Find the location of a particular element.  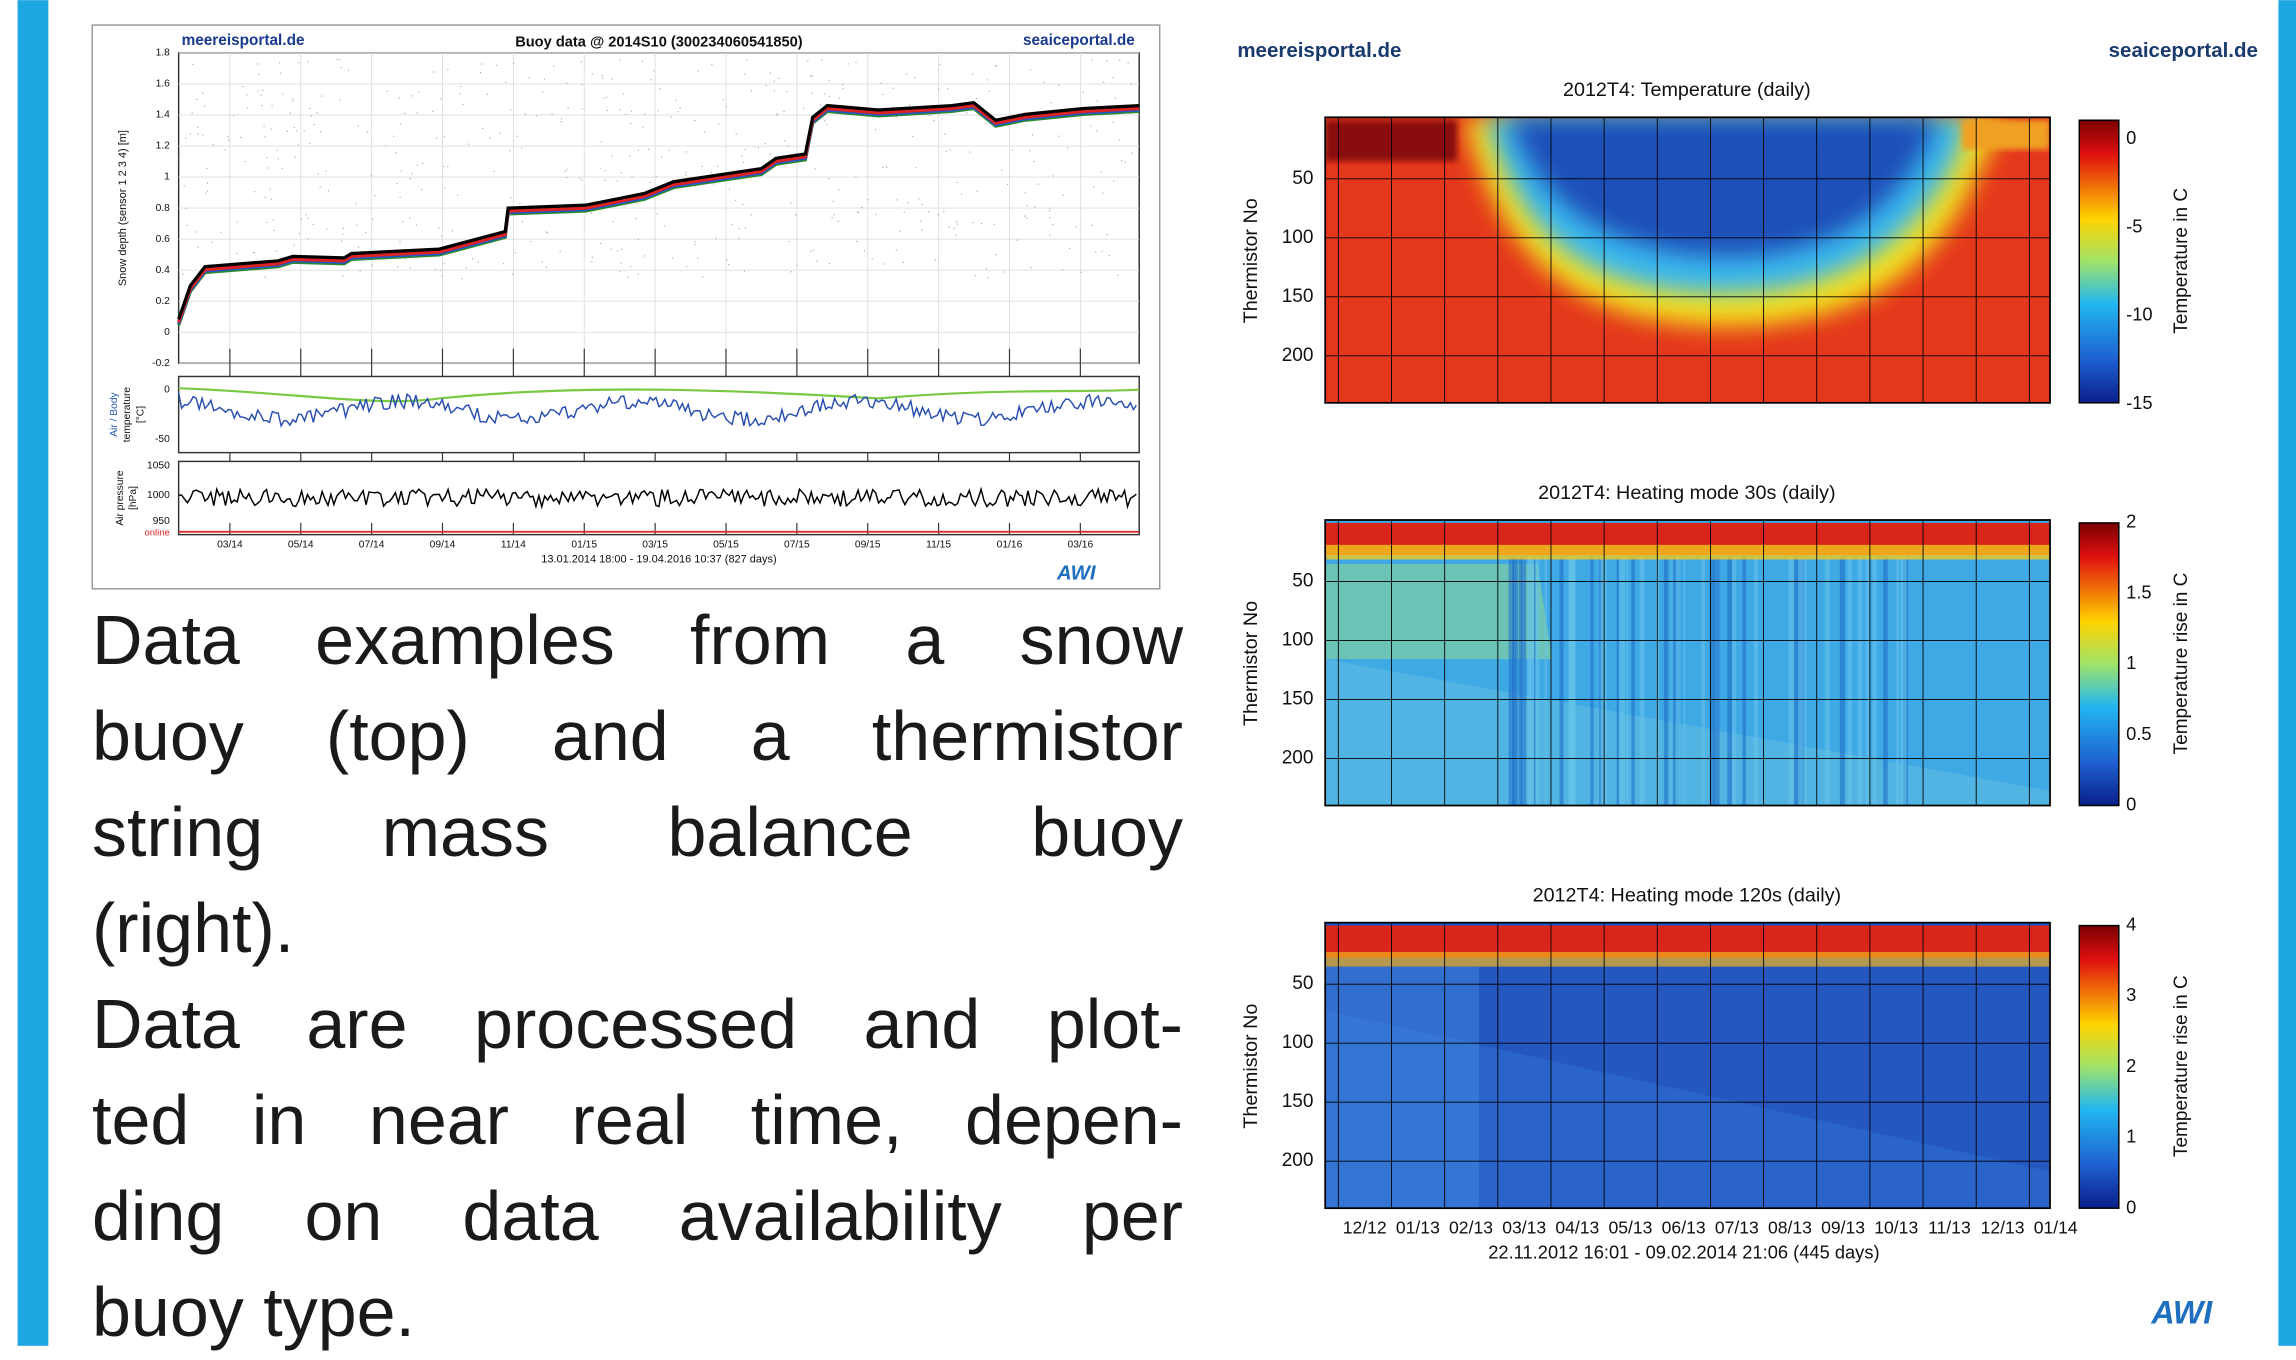

colorbar-tick-label: -10 is located at coordinates (2139, 314).